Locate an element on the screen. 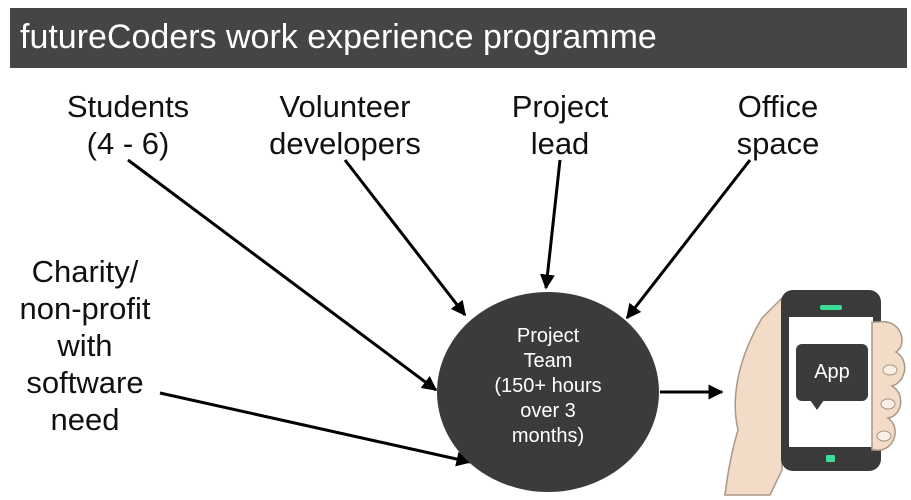  app-speech-bubble: App is located at coordinates (832, 377).